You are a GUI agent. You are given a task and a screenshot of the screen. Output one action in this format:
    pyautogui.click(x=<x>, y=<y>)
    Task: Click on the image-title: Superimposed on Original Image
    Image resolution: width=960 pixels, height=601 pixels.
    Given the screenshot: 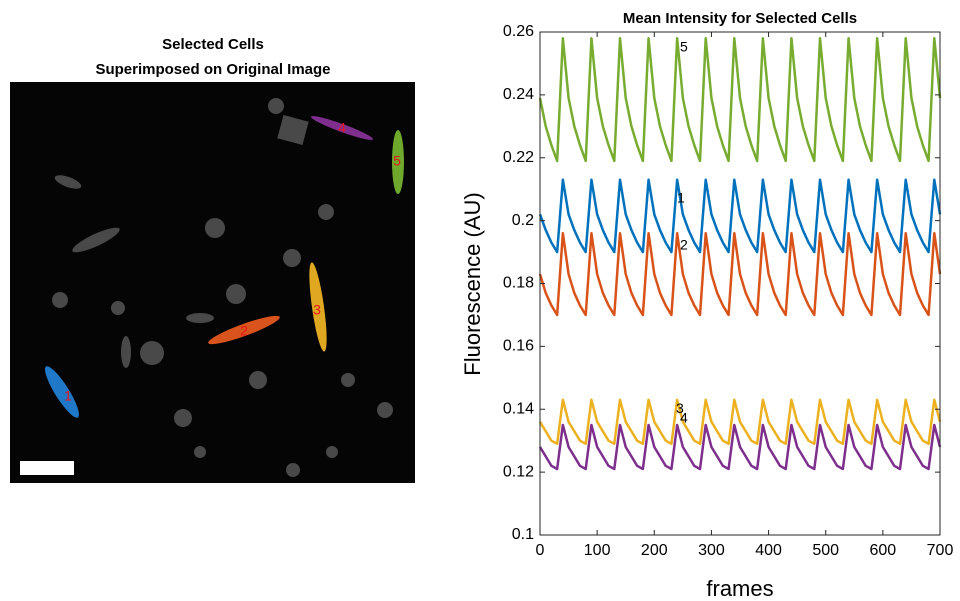 What is the action you would take?
    pyautogui.click(x=212, y=69)
    